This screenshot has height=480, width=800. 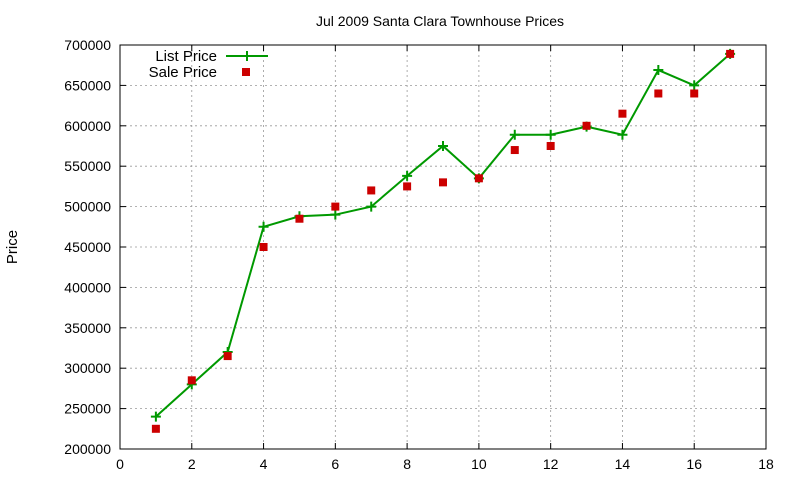 What do you see at coordinates (87, 449) in the screenshot?
I see `y-tick-label: 200000` at bounding box center [87, 449].